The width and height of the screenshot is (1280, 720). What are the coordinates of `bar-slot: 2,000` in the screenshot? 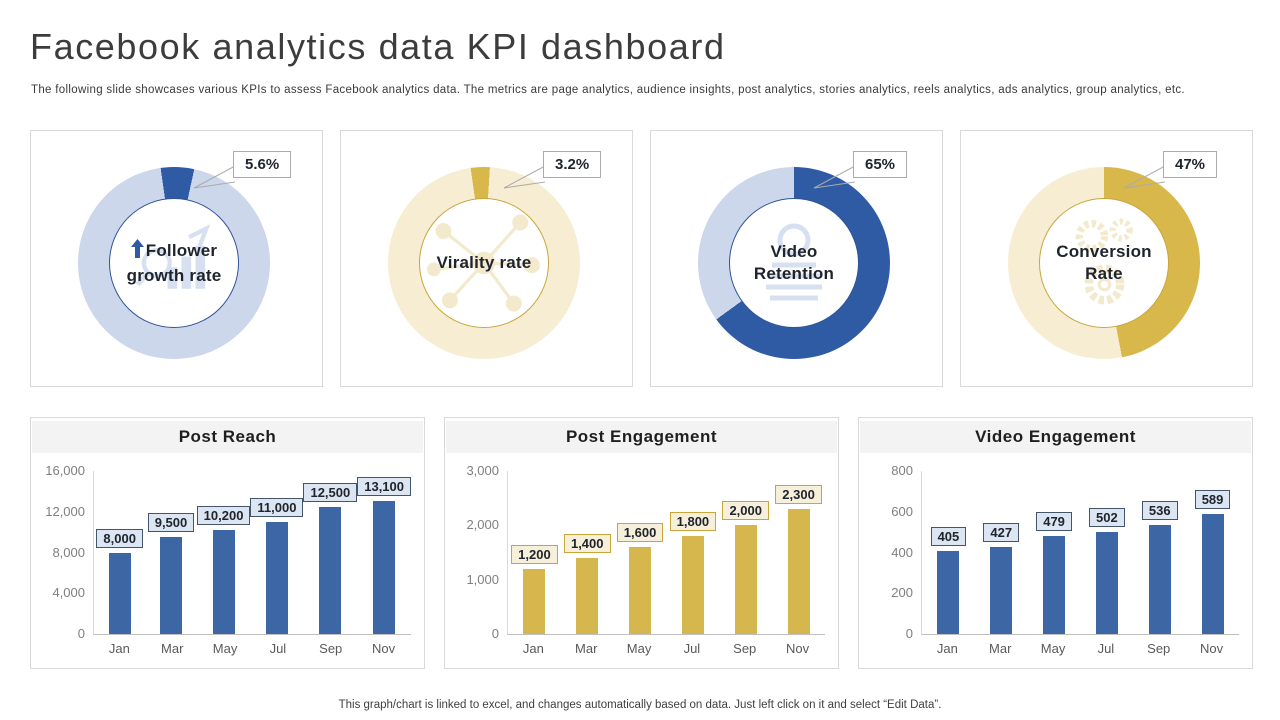 It's located at (745, 552).